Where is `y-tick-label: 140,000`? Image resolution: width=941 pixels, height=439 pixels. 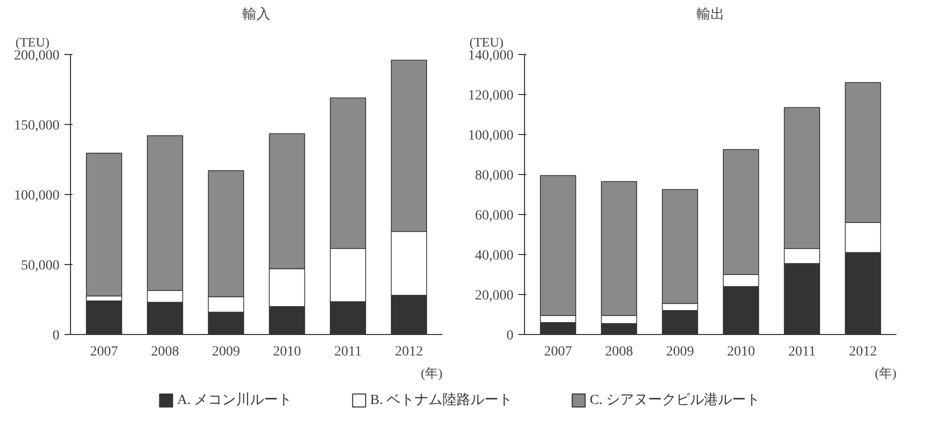 y-tick-label: 140,000 is located at coordinates (491, 56).